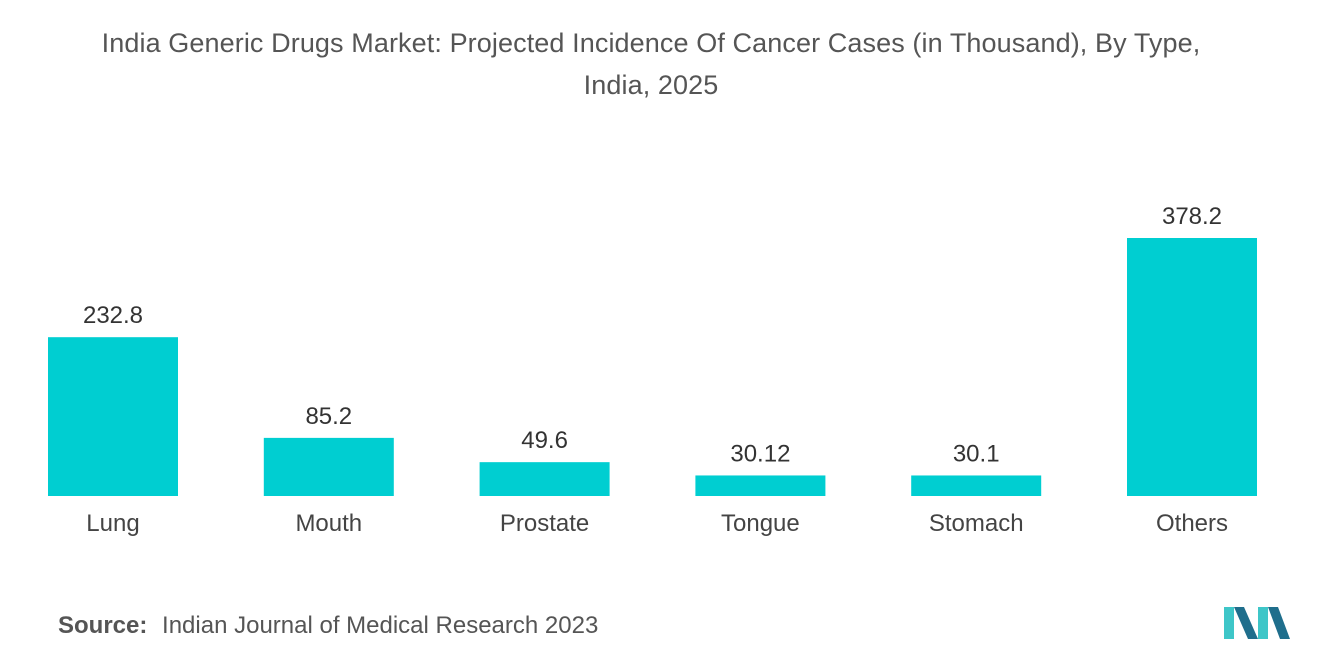  Describe the element at coordinates (328, 466) in the screenshot. I see `bar-mouth` at that location.